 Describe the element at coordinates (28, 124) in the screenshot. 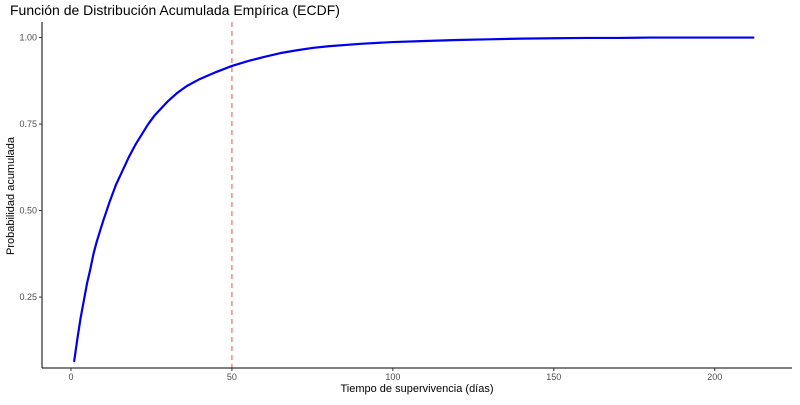

I see `y-tick-label: 0.75` at that location.